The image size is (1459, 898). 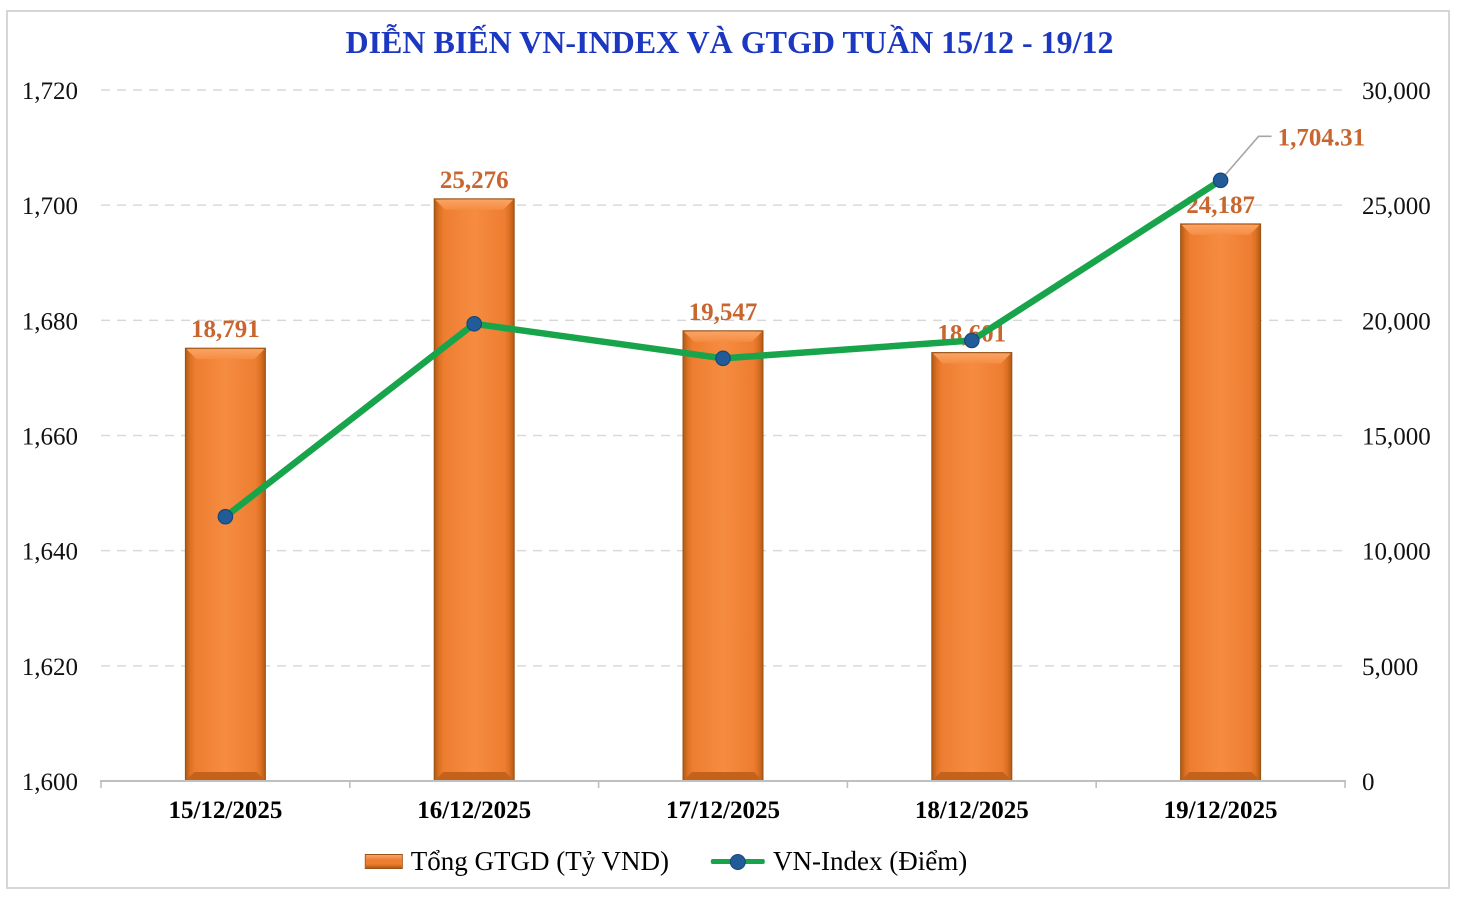 I want to click on bar-data-label: 19,547, so click(x=723, y=312).